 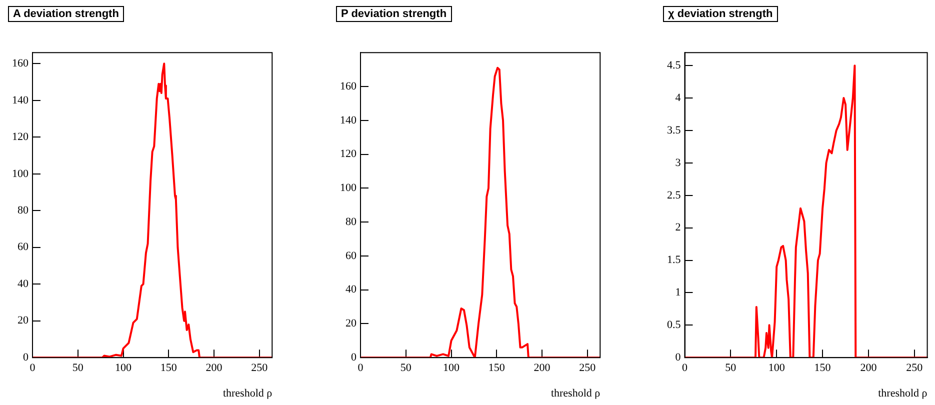 I want to click on y-tick-label: 1, so click(x=678, y=292).